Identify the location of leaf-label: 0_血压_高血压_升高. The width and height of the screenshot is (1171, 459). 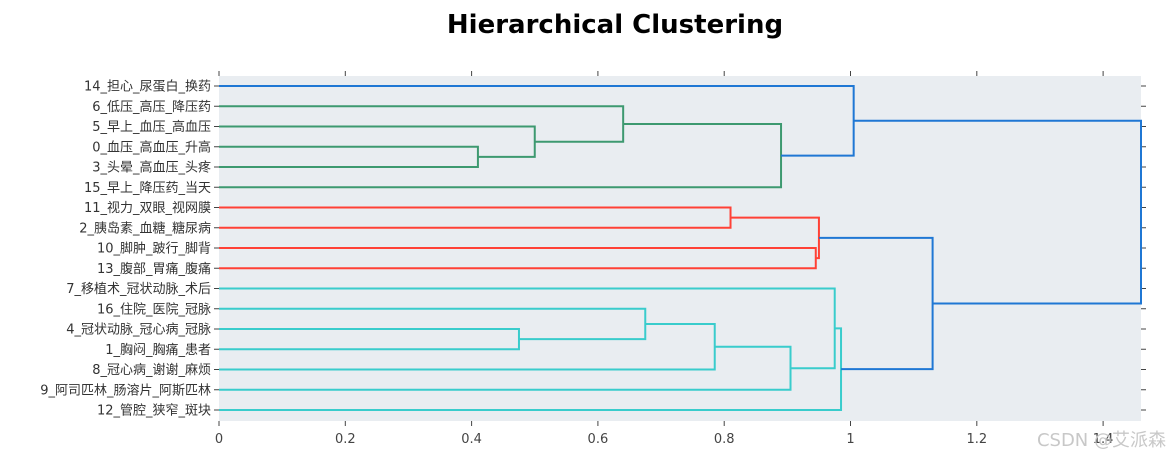
(151, 147).